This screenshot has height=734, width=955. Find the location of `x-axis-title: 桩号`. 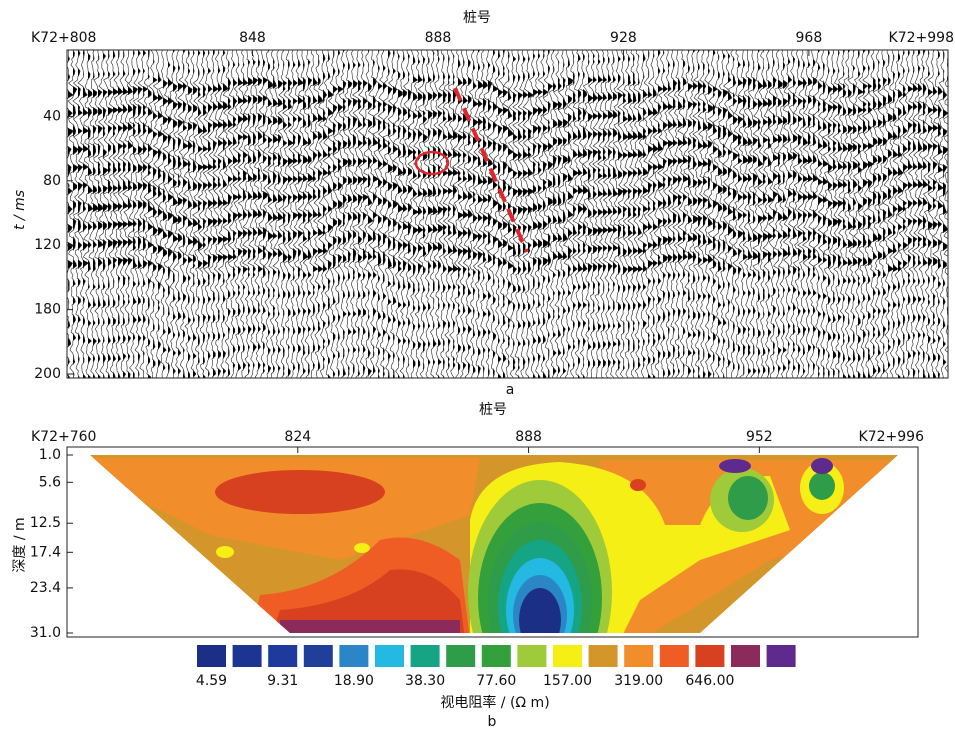

x-axis-title: 桩号 is located at coordinates (477, 17).